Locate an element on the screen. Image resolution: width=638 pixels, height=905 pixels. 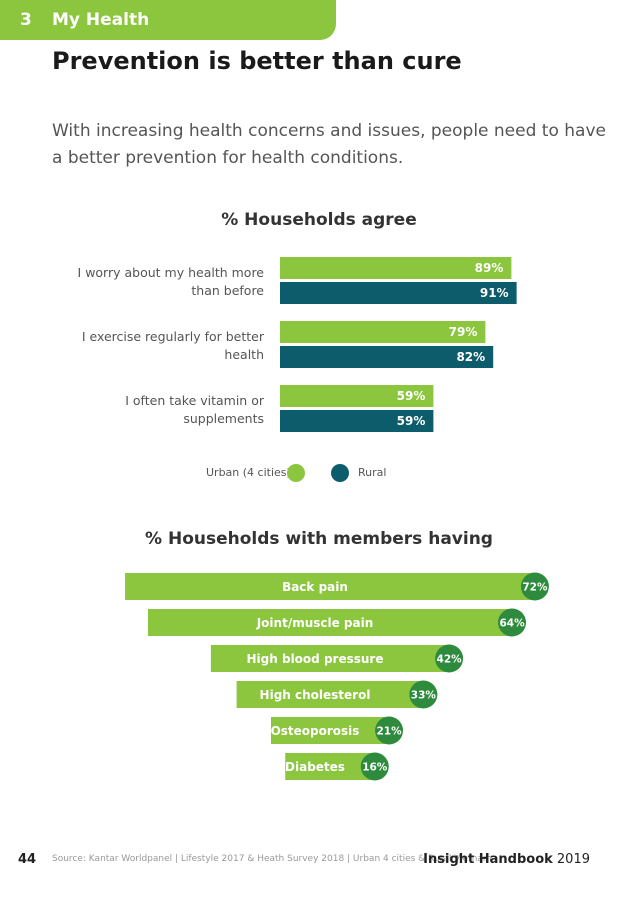
category-label: supplements is located at coordinates (223, 418).